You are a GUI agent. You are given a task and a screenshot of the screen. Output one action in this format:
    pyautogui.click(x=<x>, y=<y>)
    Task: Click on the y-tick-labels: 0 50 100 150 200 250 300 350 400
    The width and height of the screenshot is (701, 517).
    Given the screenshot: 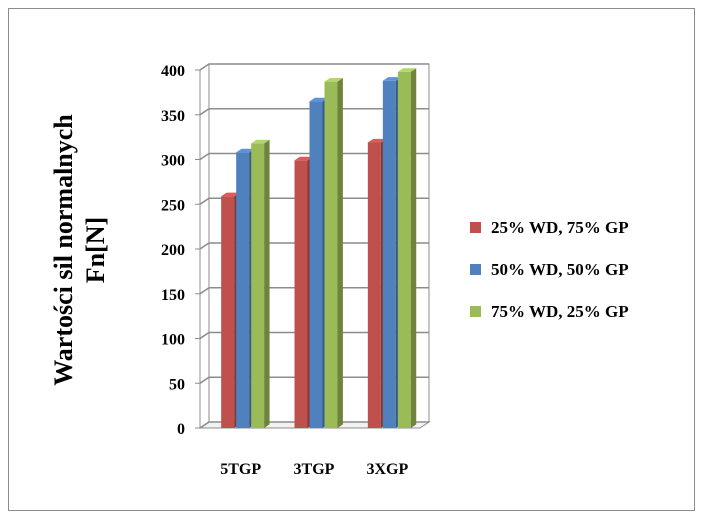 What is the action you would take?
    pyautogui.click(x=173, y=250)
    